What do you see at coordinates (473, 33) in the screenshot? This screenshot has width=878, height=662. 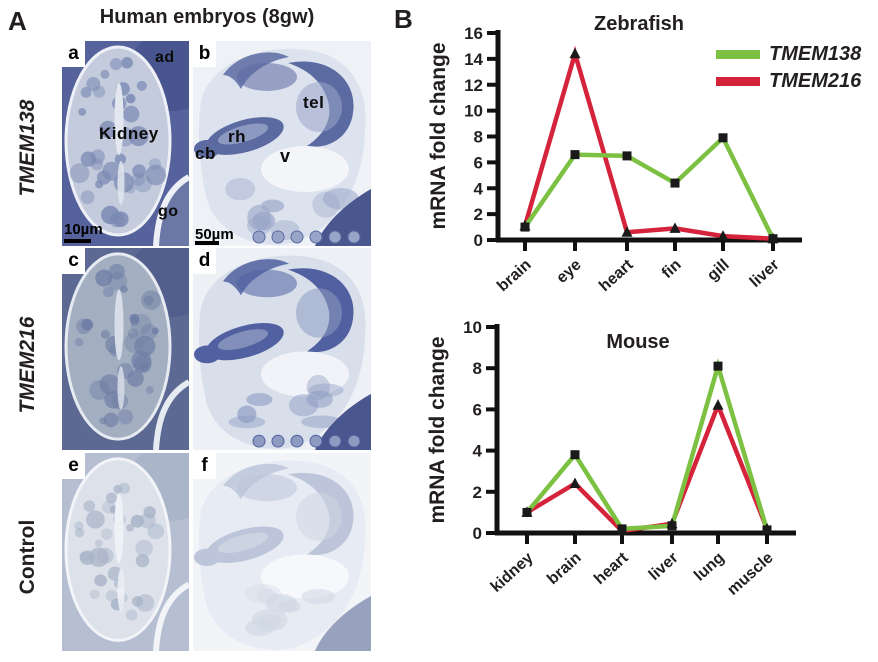 I see `y-tick-label: 16` at bounding box center [473, 33].